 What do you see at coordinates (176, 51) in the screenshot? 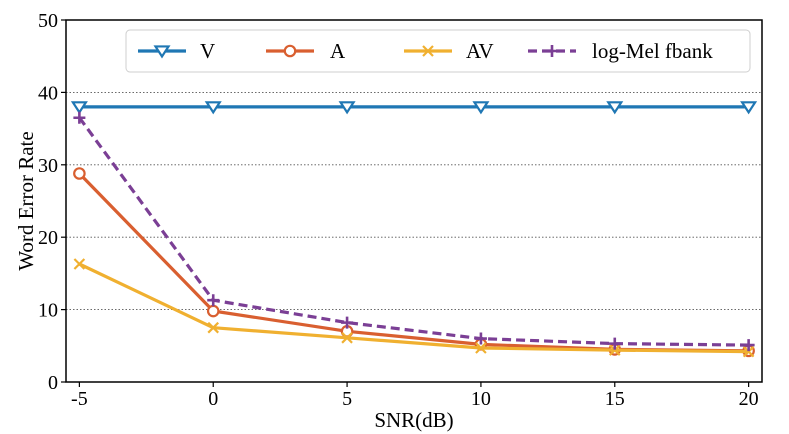
I see `legend-item: V` at bounding box center [176, 51].